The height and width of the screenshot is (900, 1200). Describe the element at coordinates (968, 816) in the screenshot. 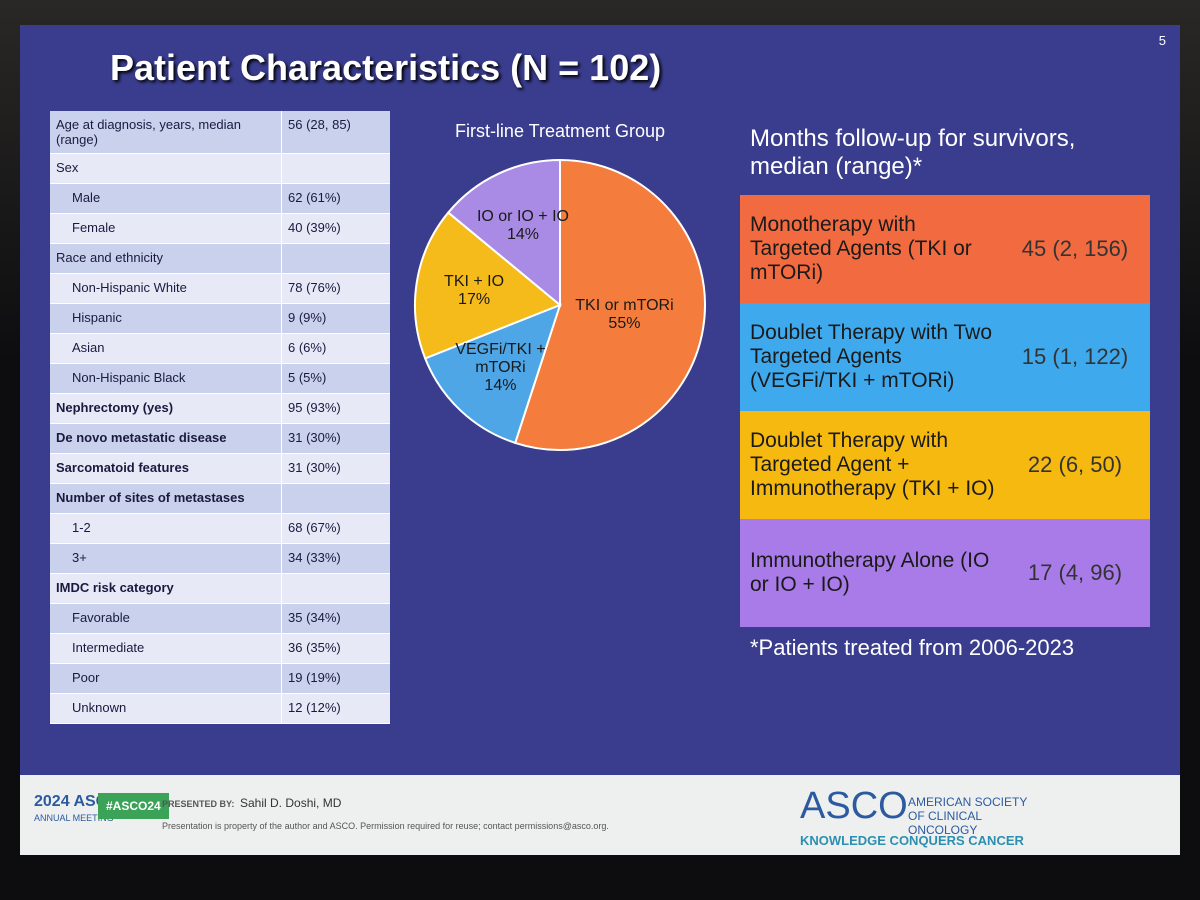

I see `org-name: AMERICAN SOCIETY OF CLINICAL ONCOLOGY` at that location.